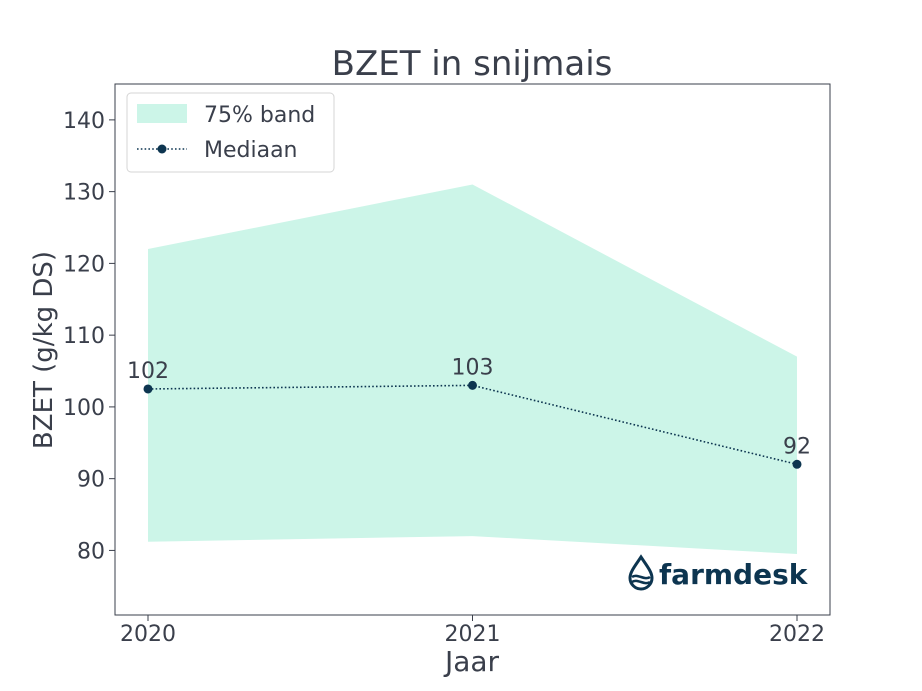  I want to click on y-tick-label: 90, so click(91, 480).